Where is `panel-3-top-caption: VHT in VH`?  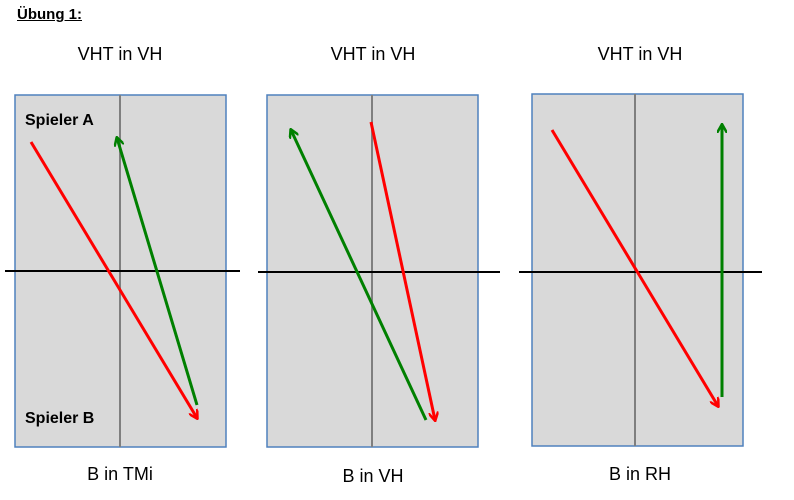
panel-3-top-caption: VHT in VH is located at coordinates (640, 54).